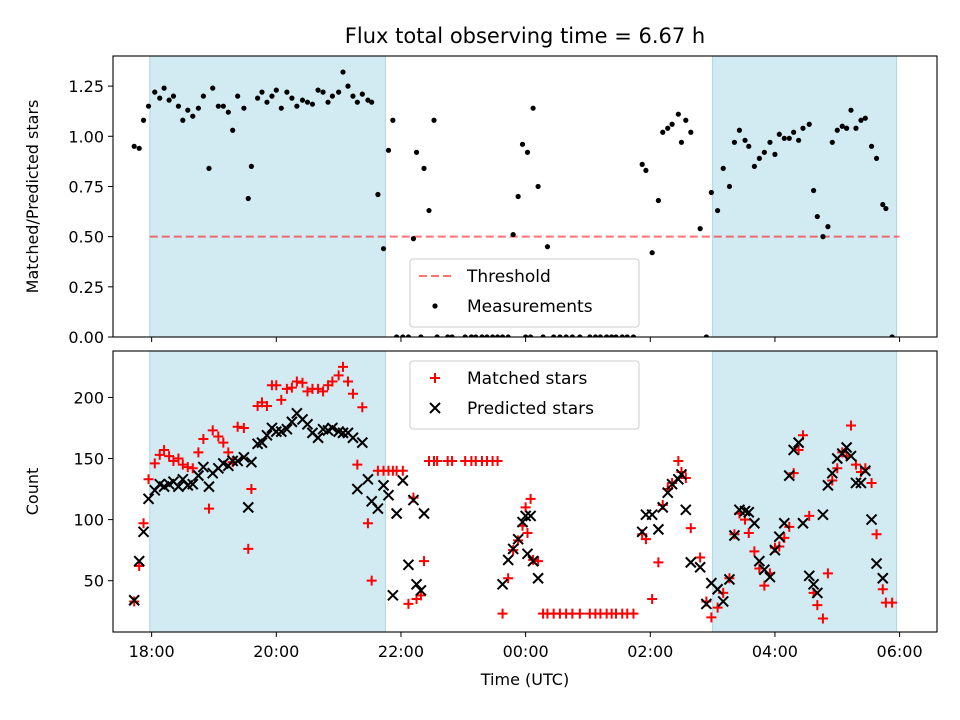 The width and height of the screenshot is (960, 720). I want to click on x-tick-label: 04:00, so click(775, 651).